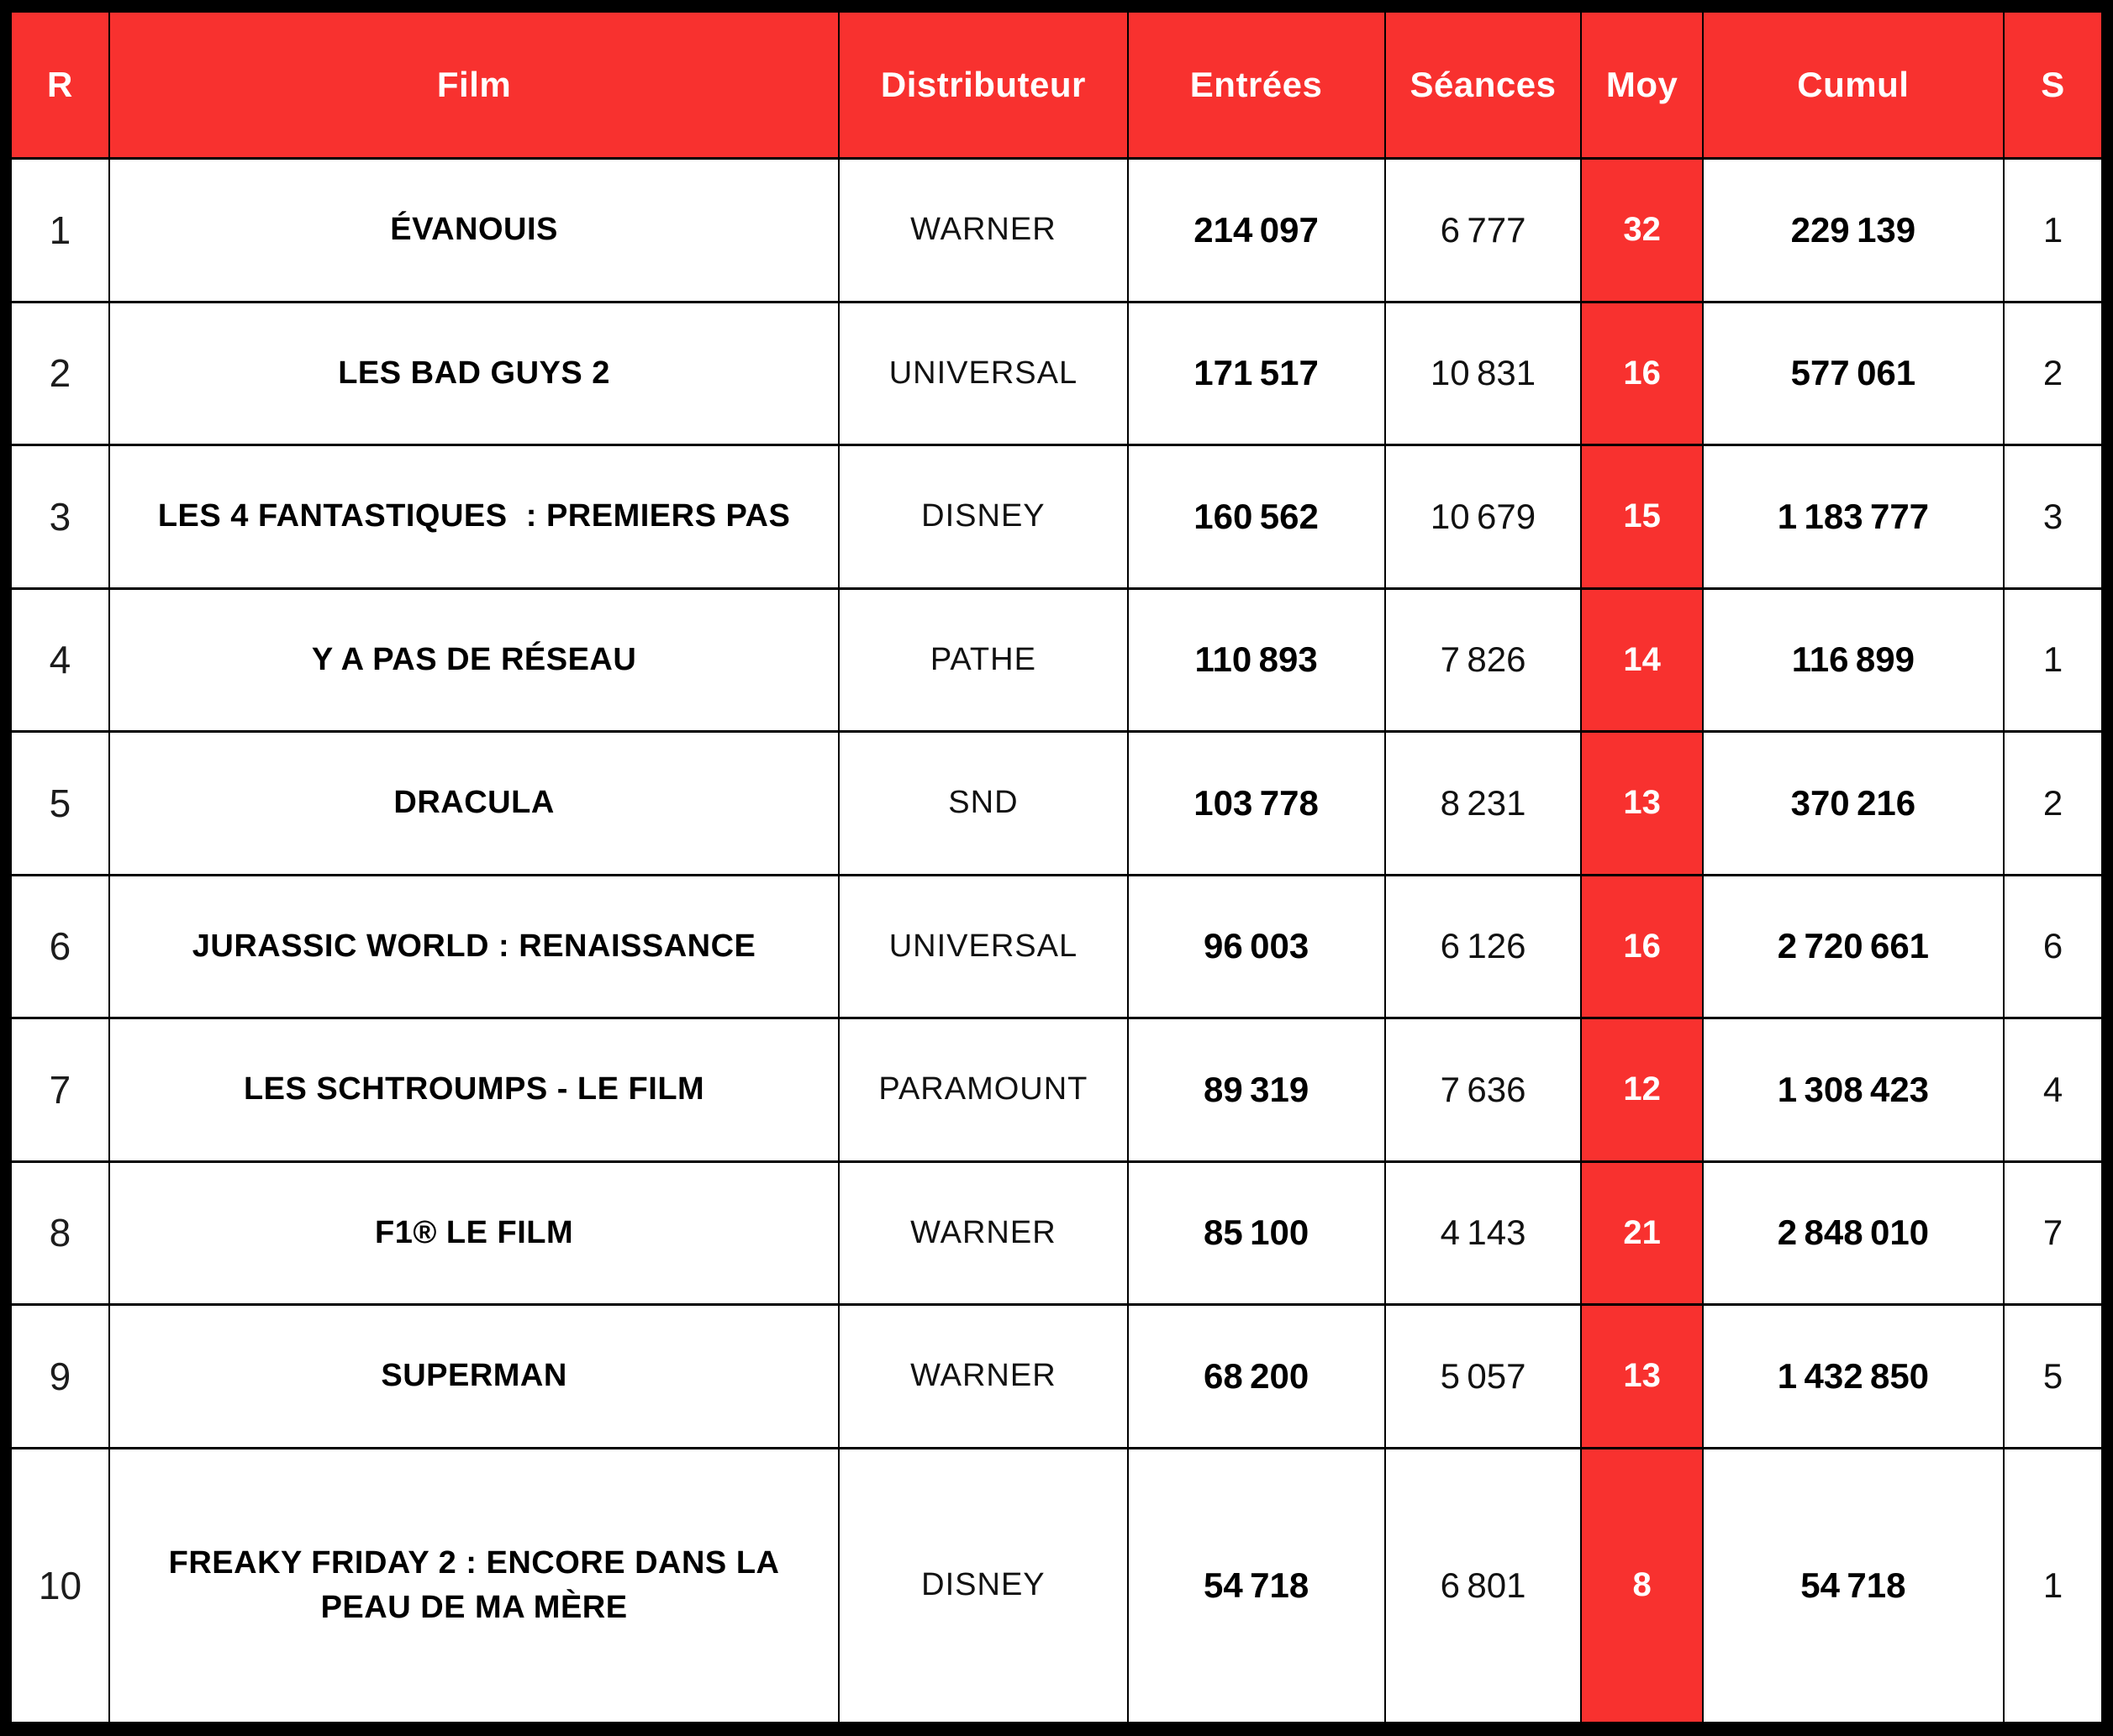 This screenshot has width=2113, height=1736. I want to click on entries-count: 103 778, so click(1256, 803).